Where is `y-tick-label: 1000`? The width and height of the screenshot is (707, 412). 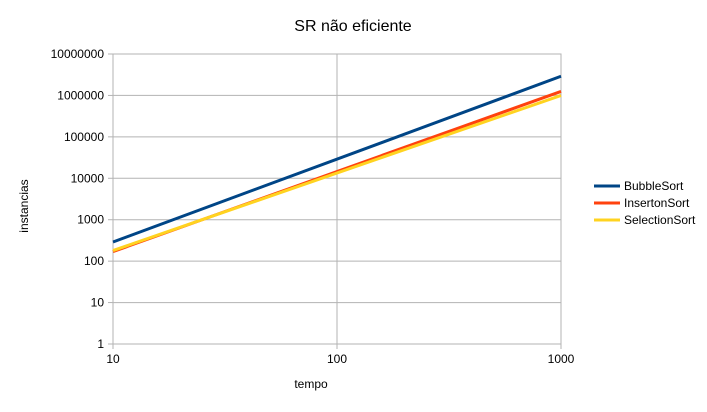
y-tick-label: 1000 is located at coordinates (90, 220).